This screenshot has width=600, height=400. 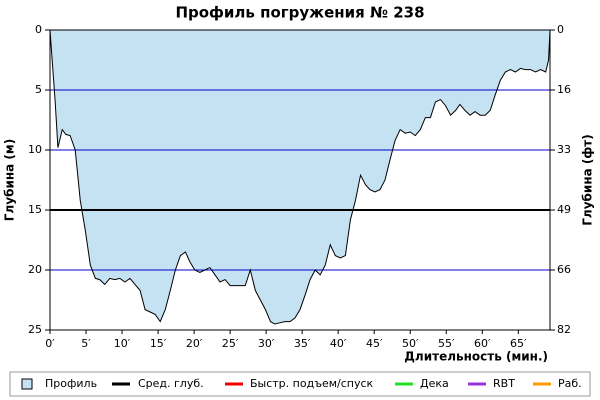 What do you see at coordinates (230, 343) in the screenshot?
I see `x-tick-label: 25′` at bounding box center [230, 343].